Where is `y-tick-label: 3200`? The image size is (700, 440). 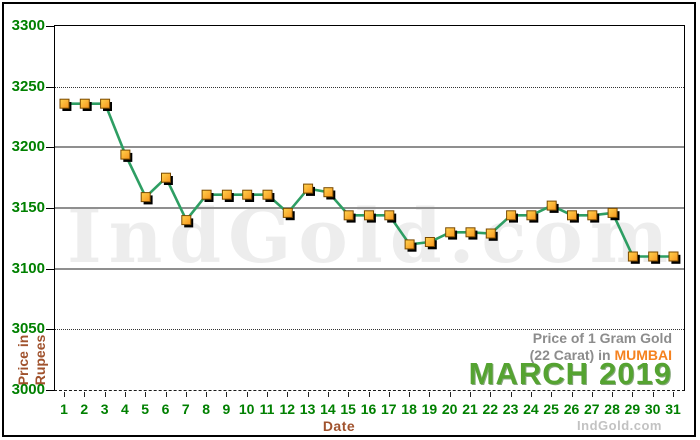
y-tick-label: 3200 is located at coordinates (28, 147).